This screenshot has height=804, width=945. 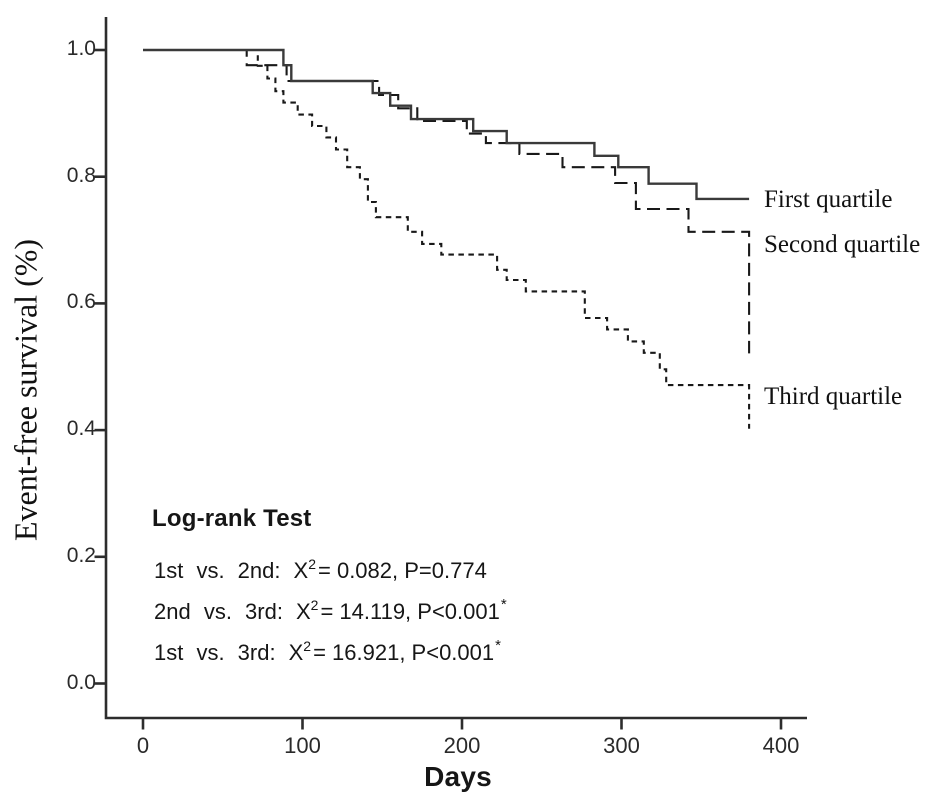 I want to click on logrank-line-1st-vs-3rd: 1st vs. 3rd: X2= 16.921, P<0.001*, so click(x=327, y=651).